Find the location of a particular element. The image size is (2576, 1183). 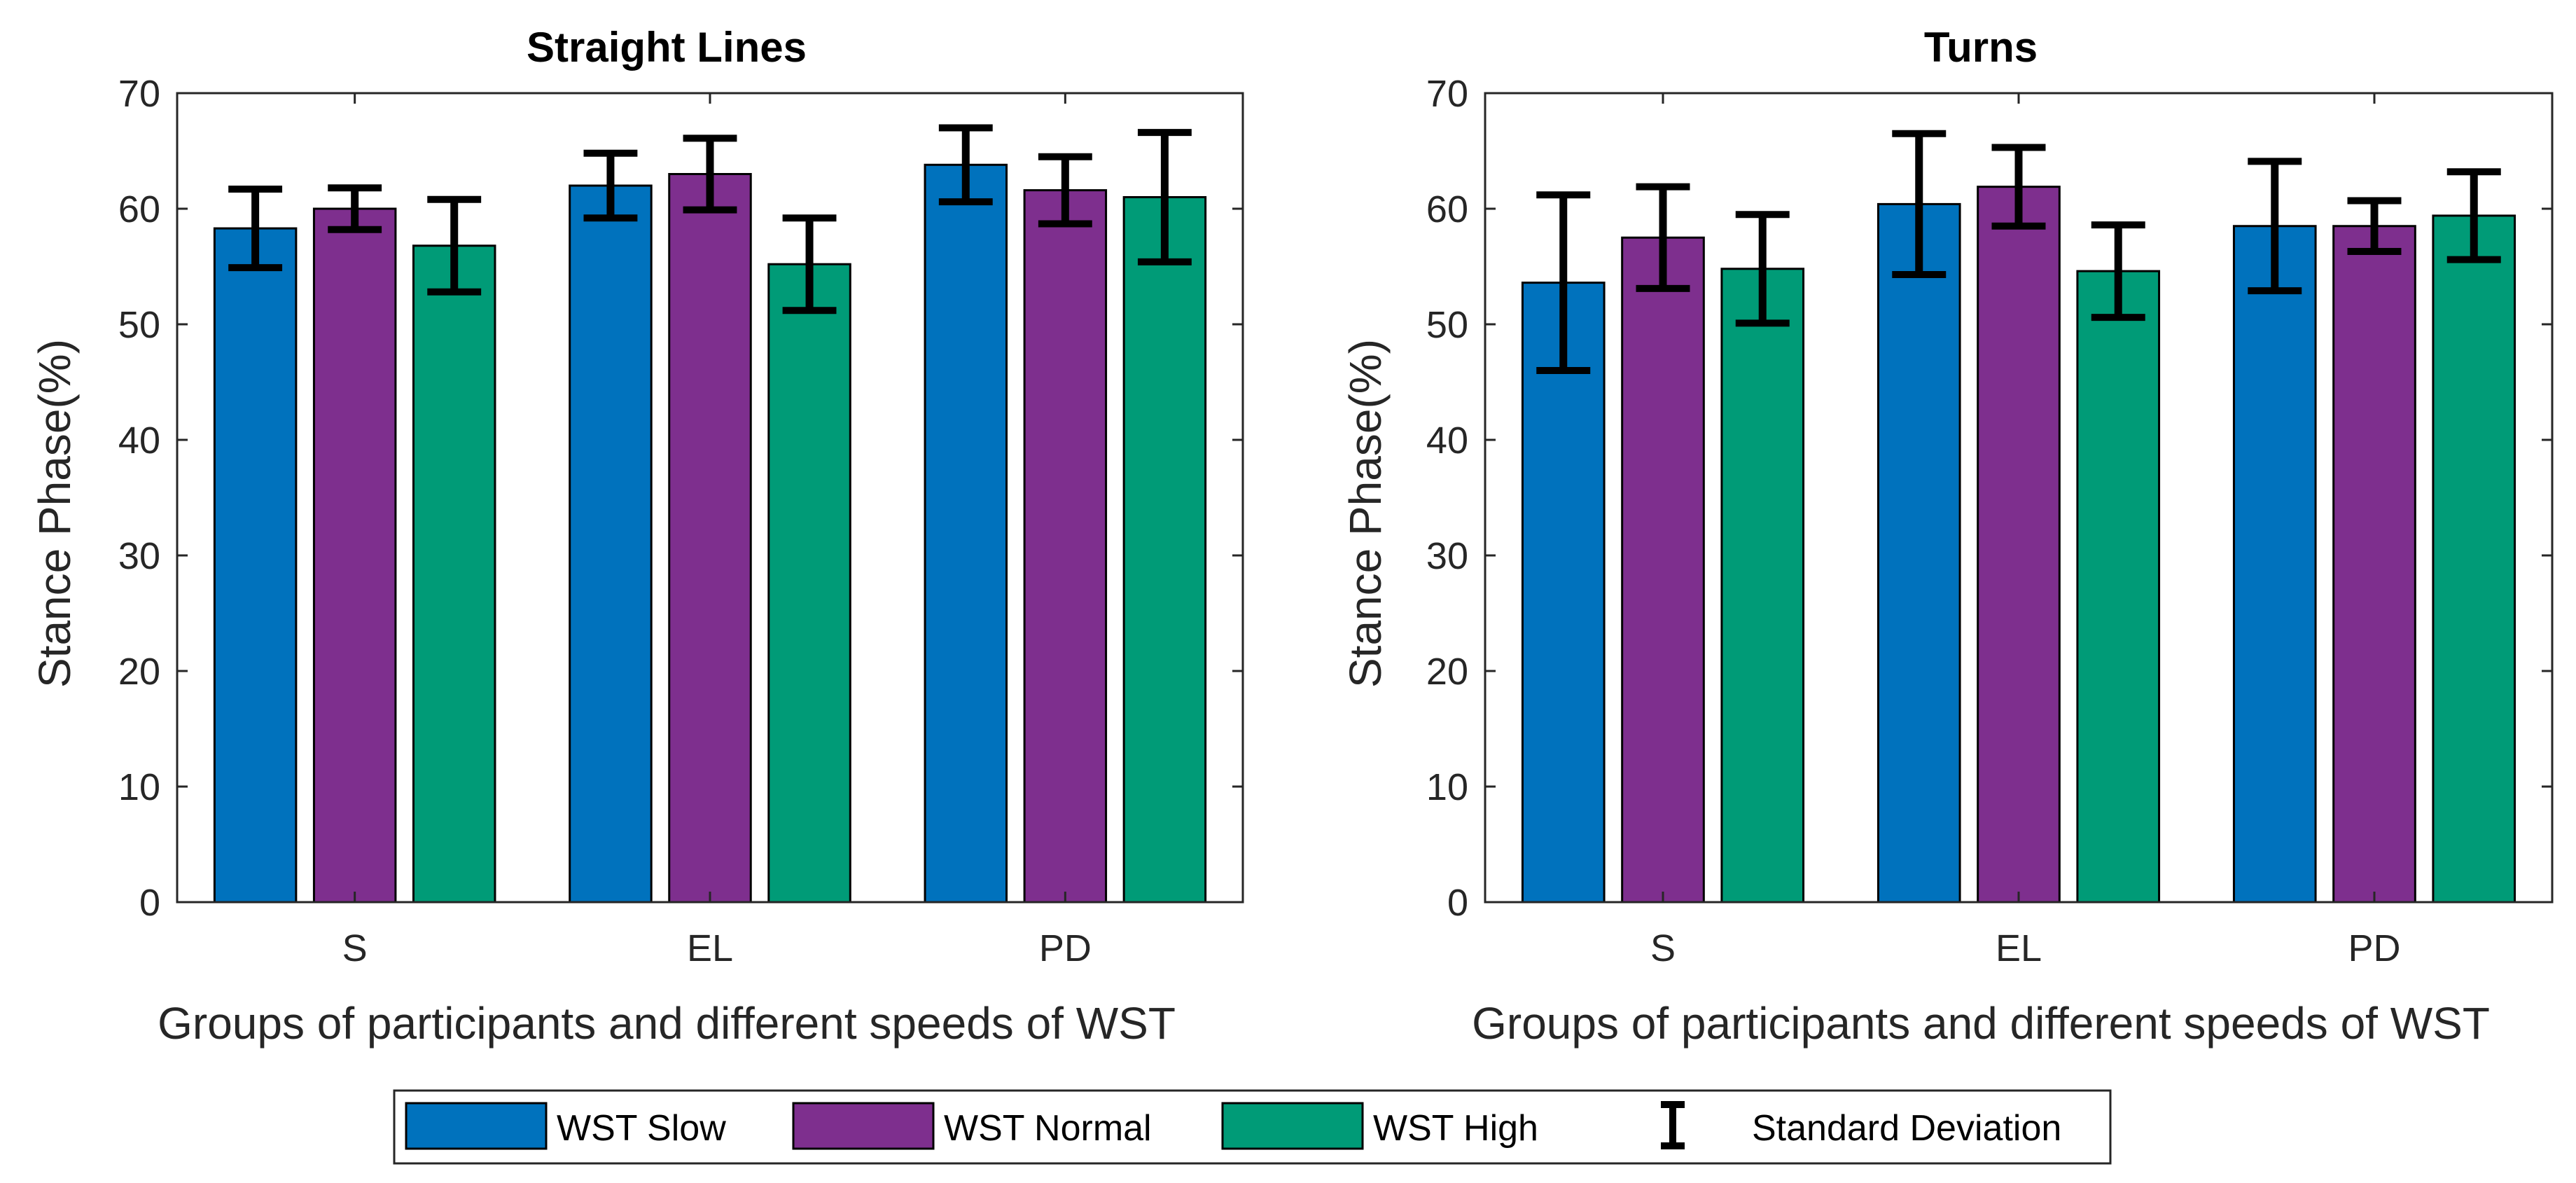

y-tick-label: 40 is located at coordinates (139, 441).